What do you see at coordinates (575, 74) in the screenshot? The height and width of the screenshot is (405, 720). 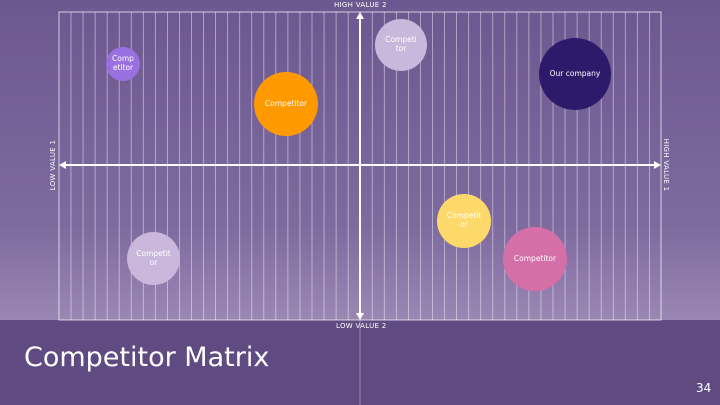 I see `bubble: Our company` at bounding box center [575, 74].